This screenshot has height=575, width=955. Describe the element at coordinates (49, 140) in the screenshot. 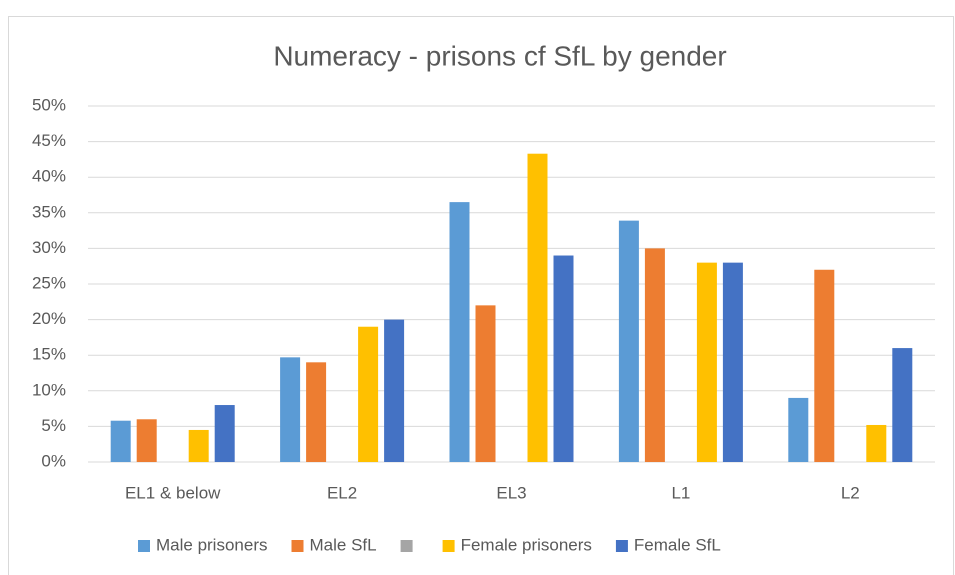

I see `y-tick-label: 45%` at that location.